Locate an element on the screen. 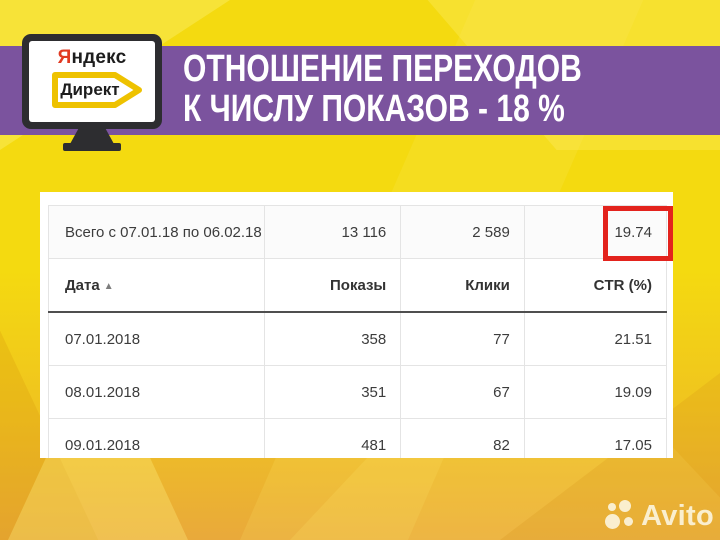 The width and height of the screenshot is (720, 540). yandex-rest: ндекс is located at coordinates (99, 57).